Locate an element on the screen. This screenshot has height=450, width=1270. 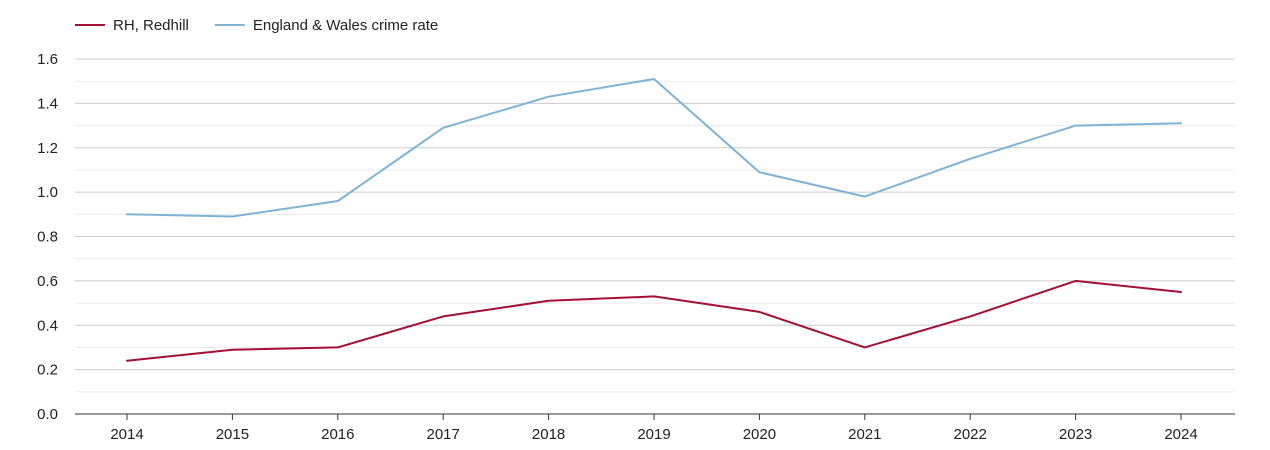
y-tick-label: 0.4 is located at coordinates (47, 325).